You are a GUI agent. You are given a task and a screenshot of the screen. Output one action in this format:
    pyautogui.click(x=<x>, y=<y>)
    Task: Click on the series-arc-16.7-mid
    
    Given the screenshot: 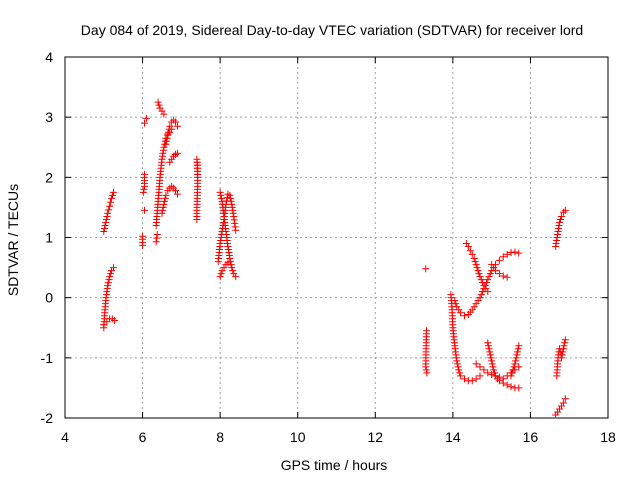 What is the action you would take?
    pyautogui.click(x=561, y=358)
    